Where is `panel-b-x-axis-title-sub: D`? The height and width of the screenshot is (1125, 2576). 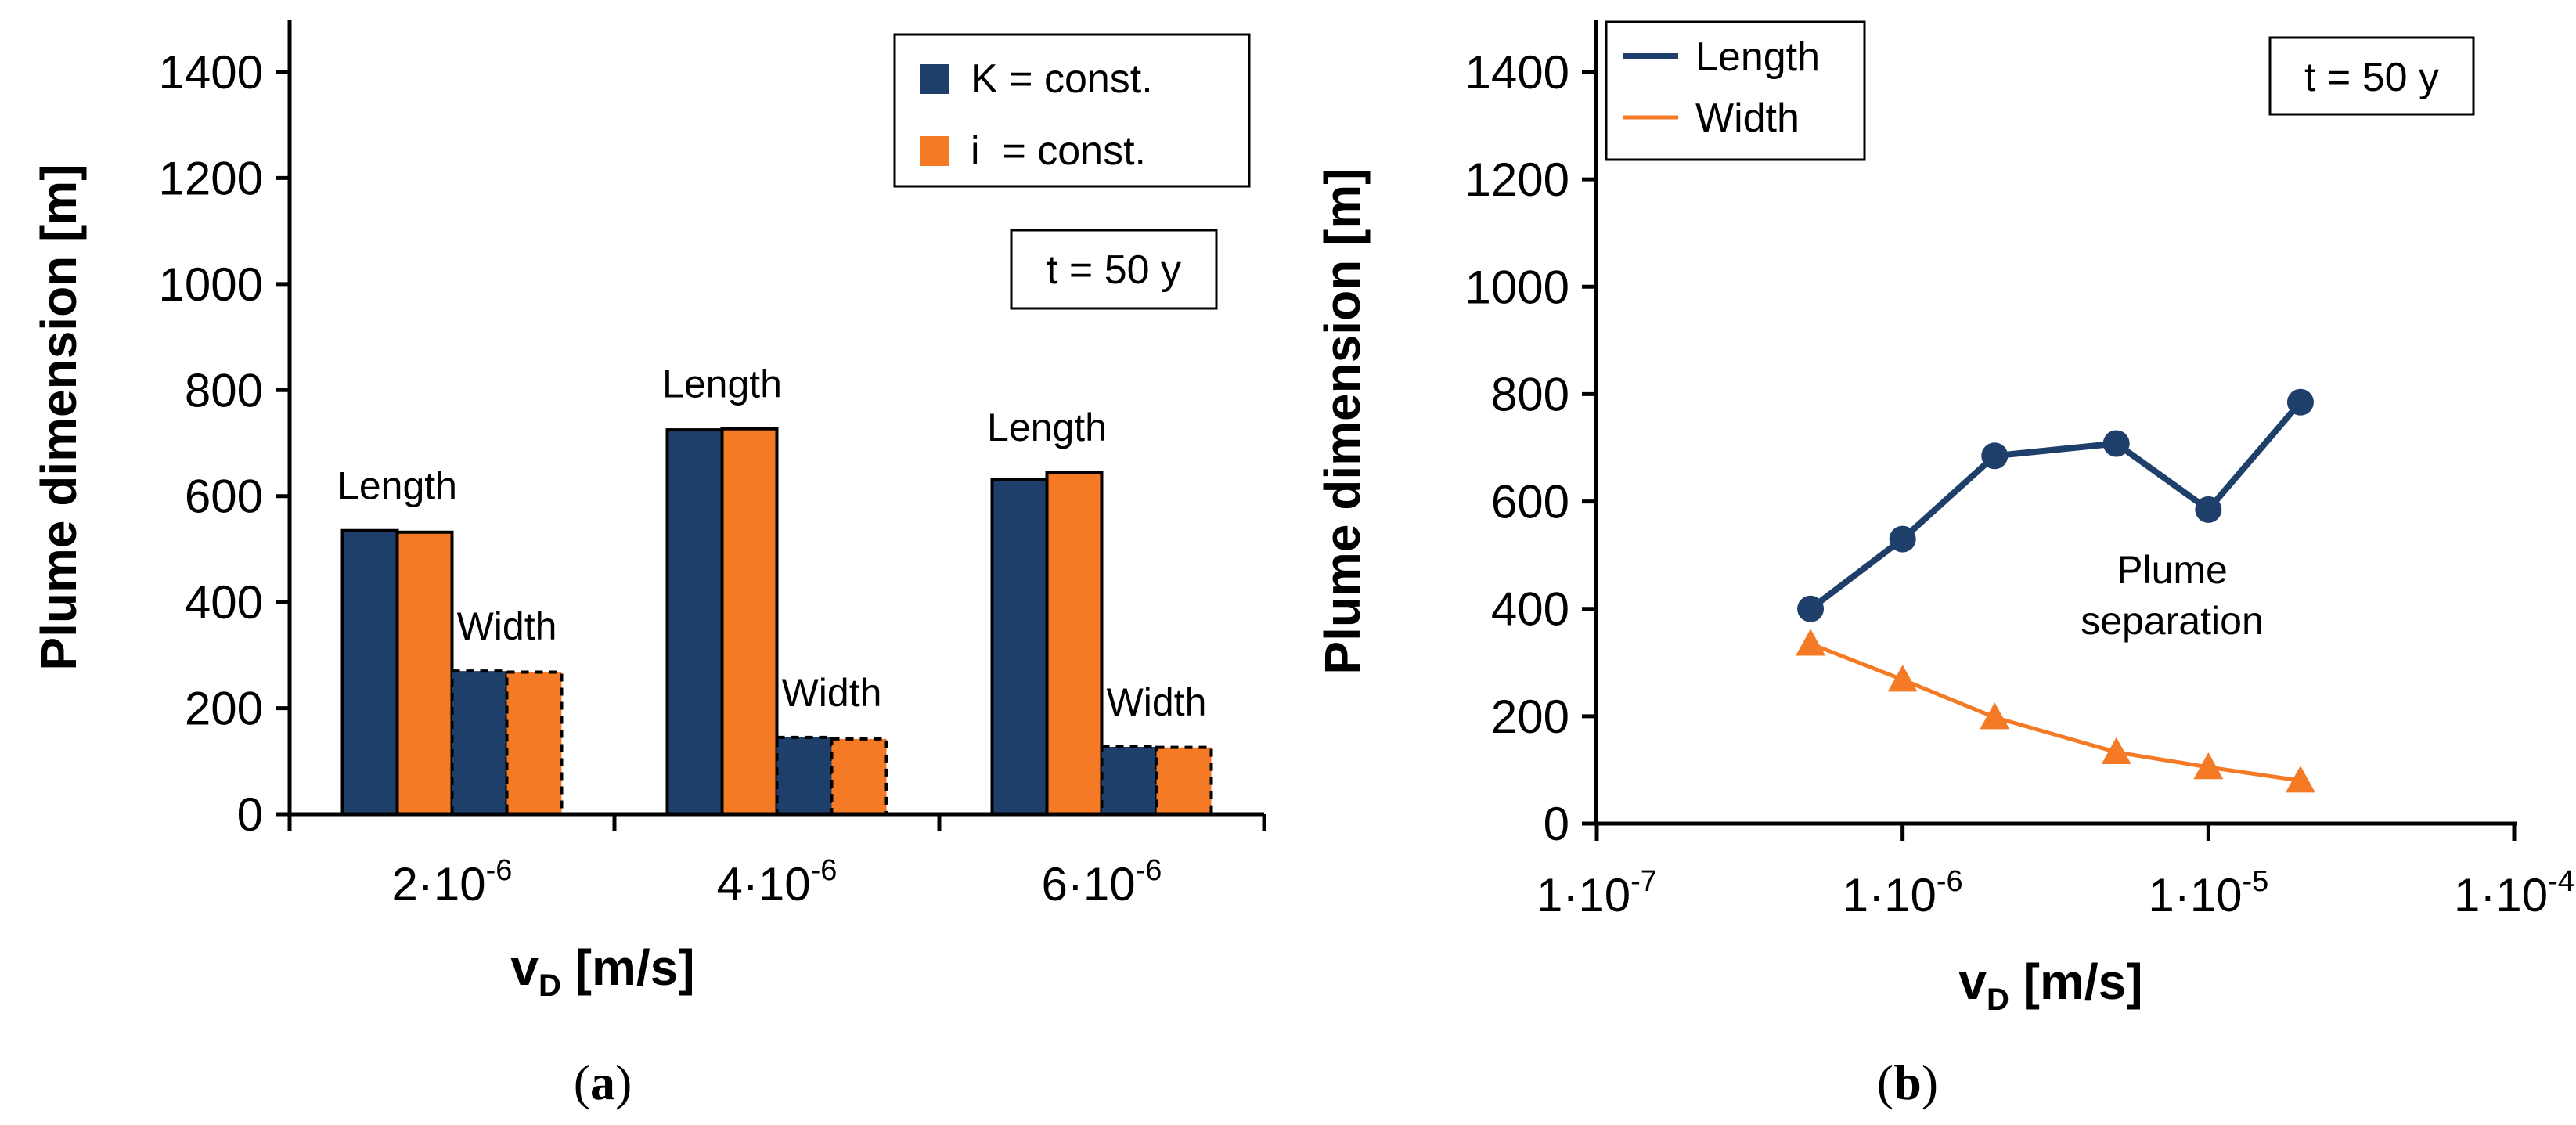 panel-b-x-axis-title-sub: D is located at coordinates (1998, 1000).